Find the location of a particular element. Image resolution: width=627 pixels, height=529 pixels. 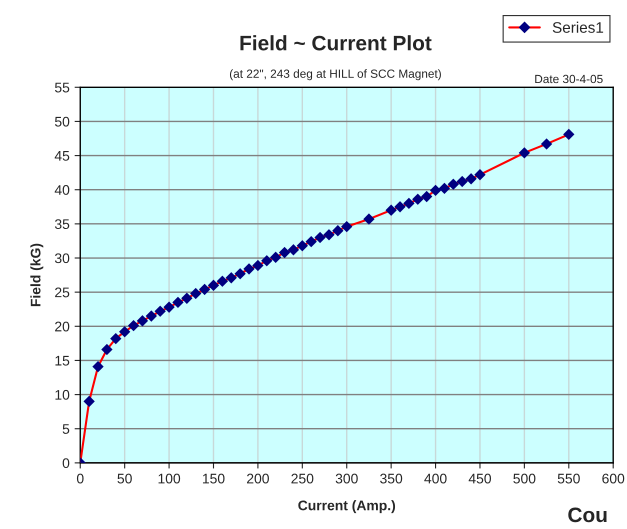

chart-title: Field ~ Current Plot is located at coordinates (336, 42).